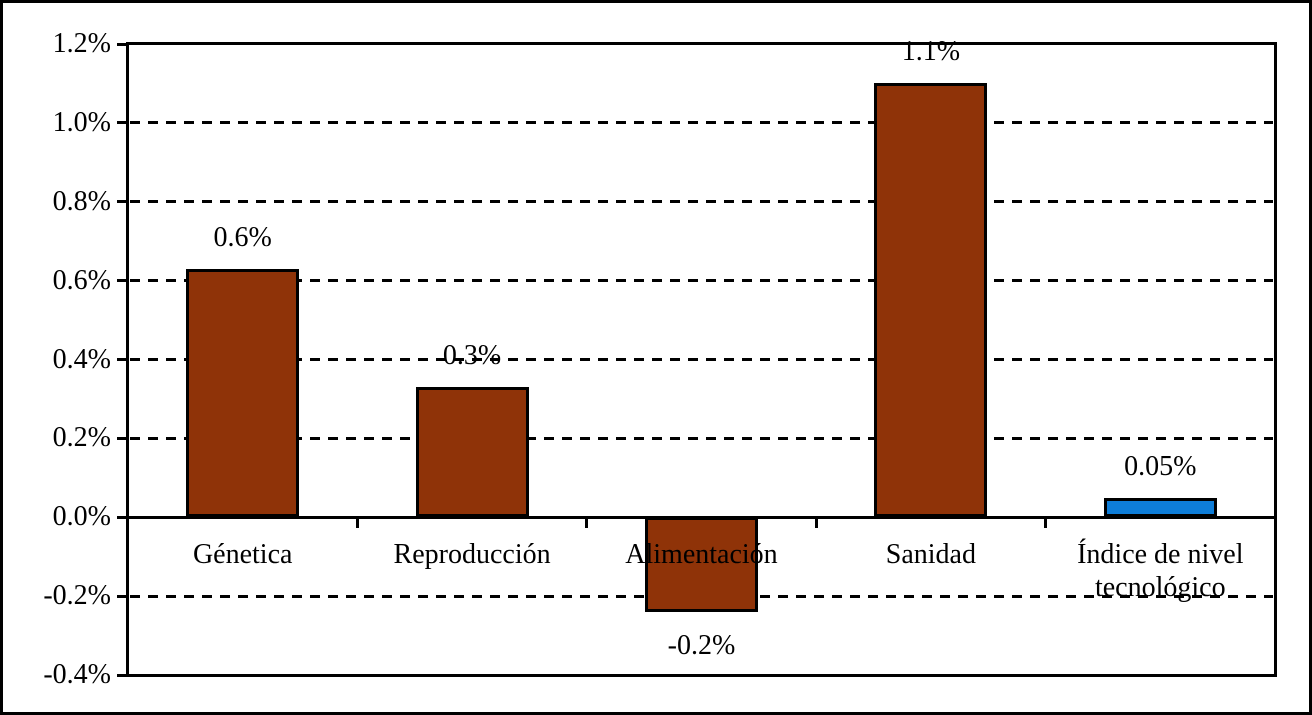  What do you see at coordinates (701, 517) in the screenshot?
I see `zero-line` at bounding box center [701, 517].